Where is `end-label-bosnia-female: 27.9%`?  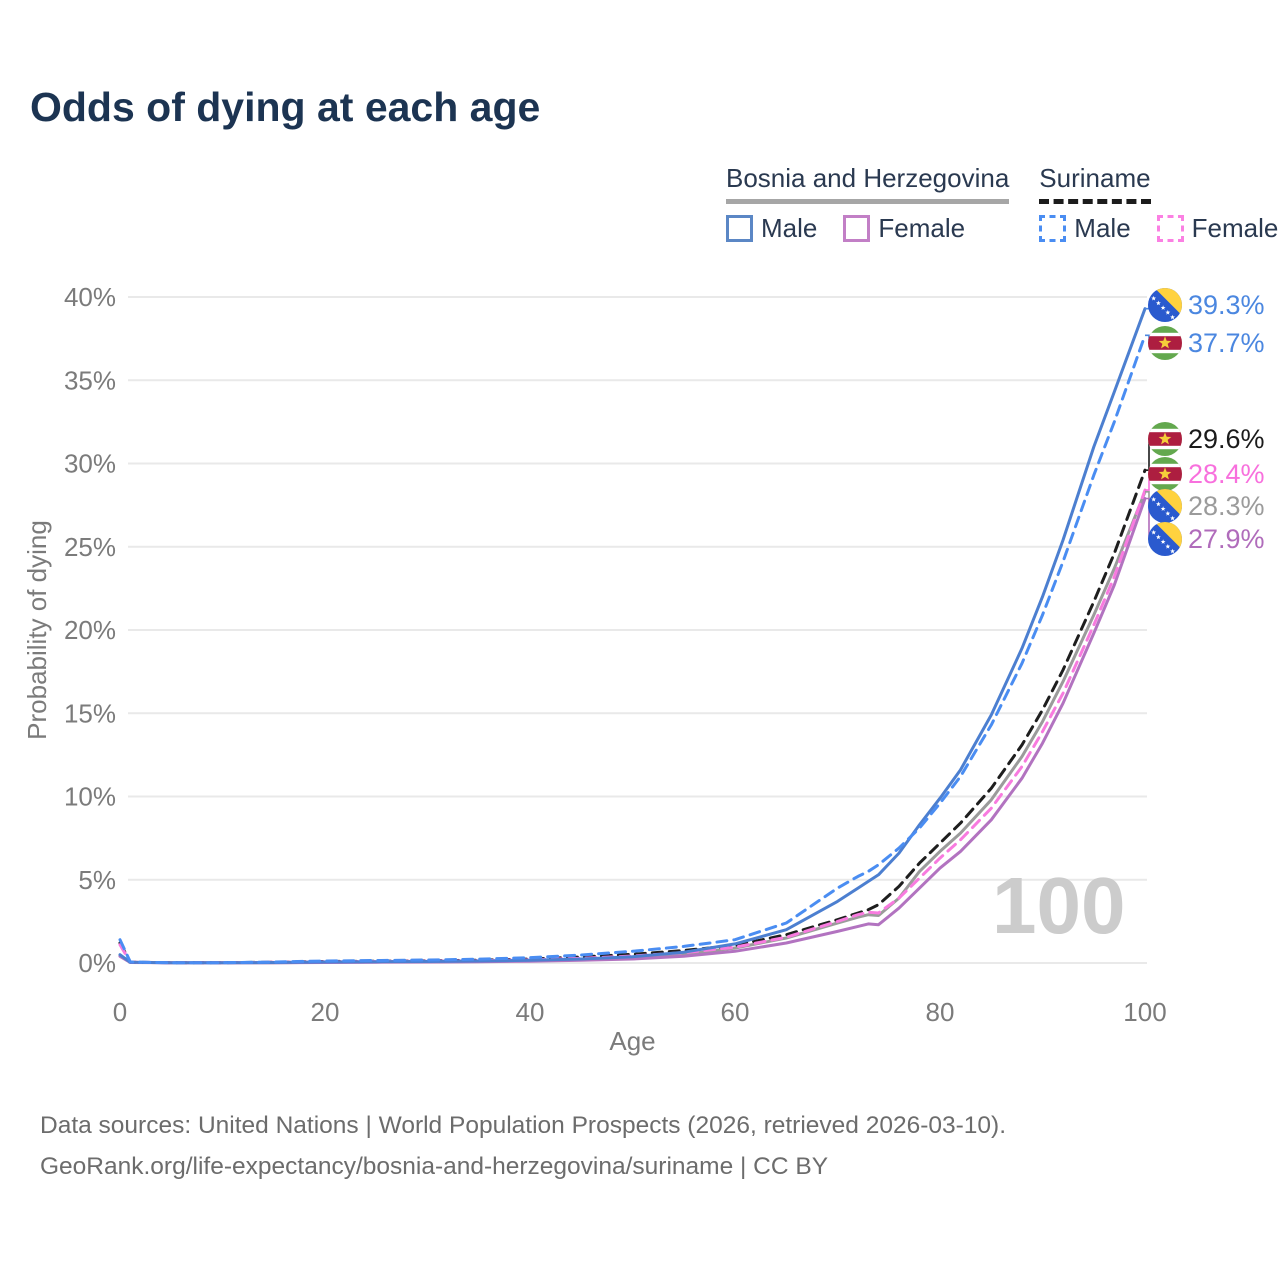 end-label-bosnia-female: 27.9% is located at coordinates (1206, 539).